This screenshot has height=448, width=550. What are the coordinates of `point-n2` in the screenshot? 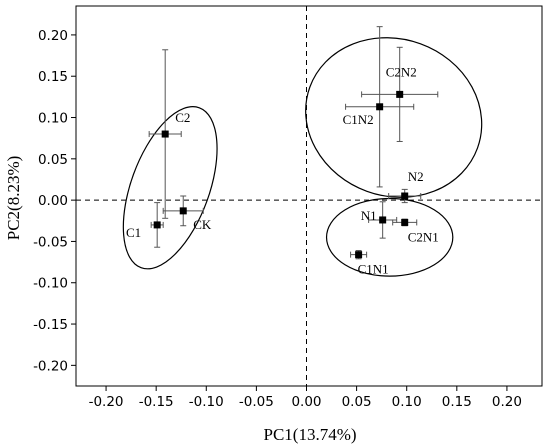 It's located at (405, 196).